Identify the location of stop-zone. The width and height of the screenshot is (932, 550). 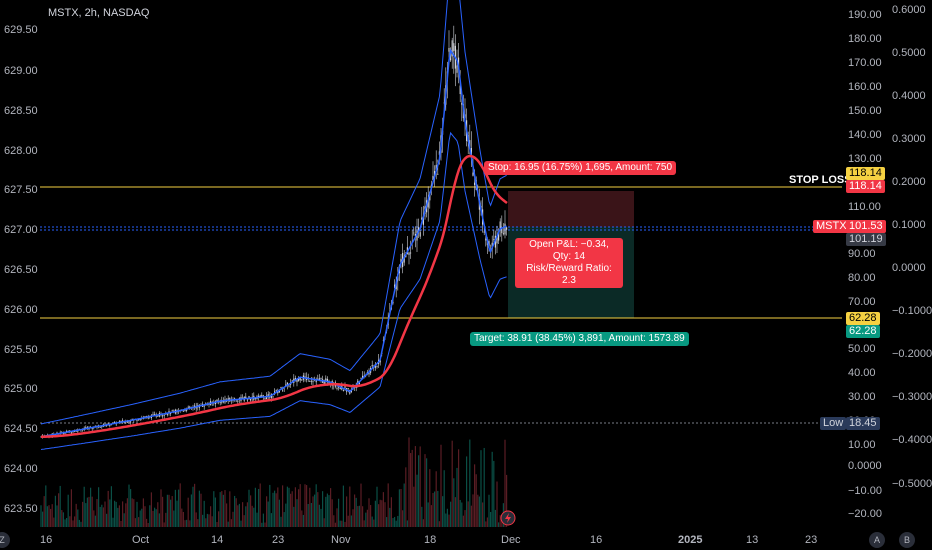
(571, 209).